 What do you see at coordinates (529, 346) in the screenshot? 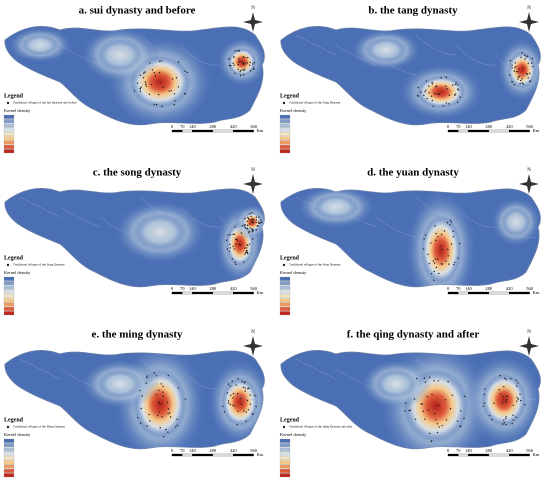
I see `north-star` at bounding box center [529, 346].